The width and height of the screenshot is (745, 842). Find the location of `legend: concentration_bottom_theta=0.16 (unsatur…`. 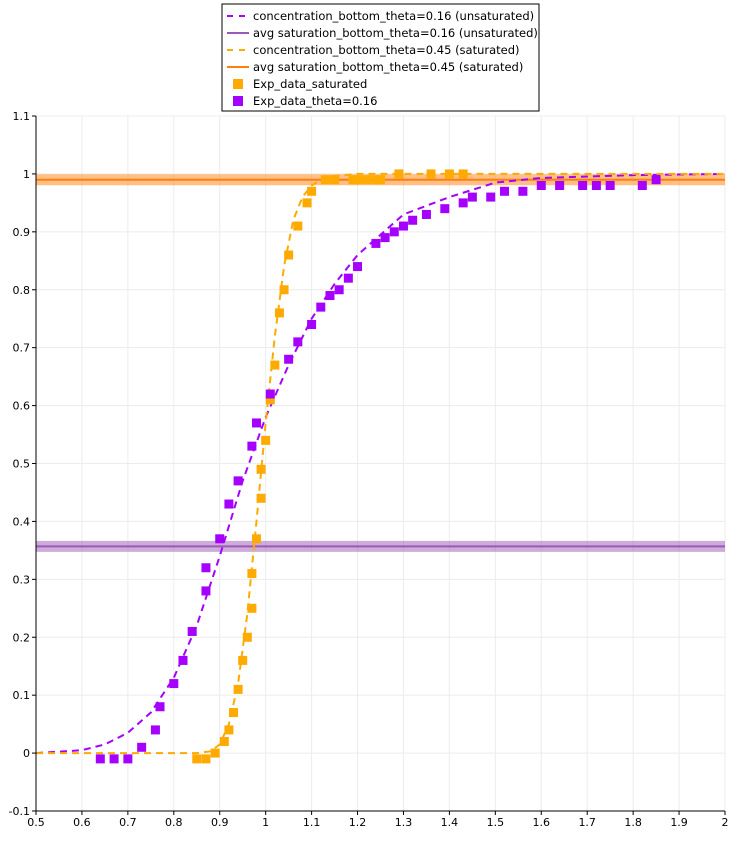

legend: concentration_bottom_theta=0.16 (unsatur… is located at coordinates (380, 57).